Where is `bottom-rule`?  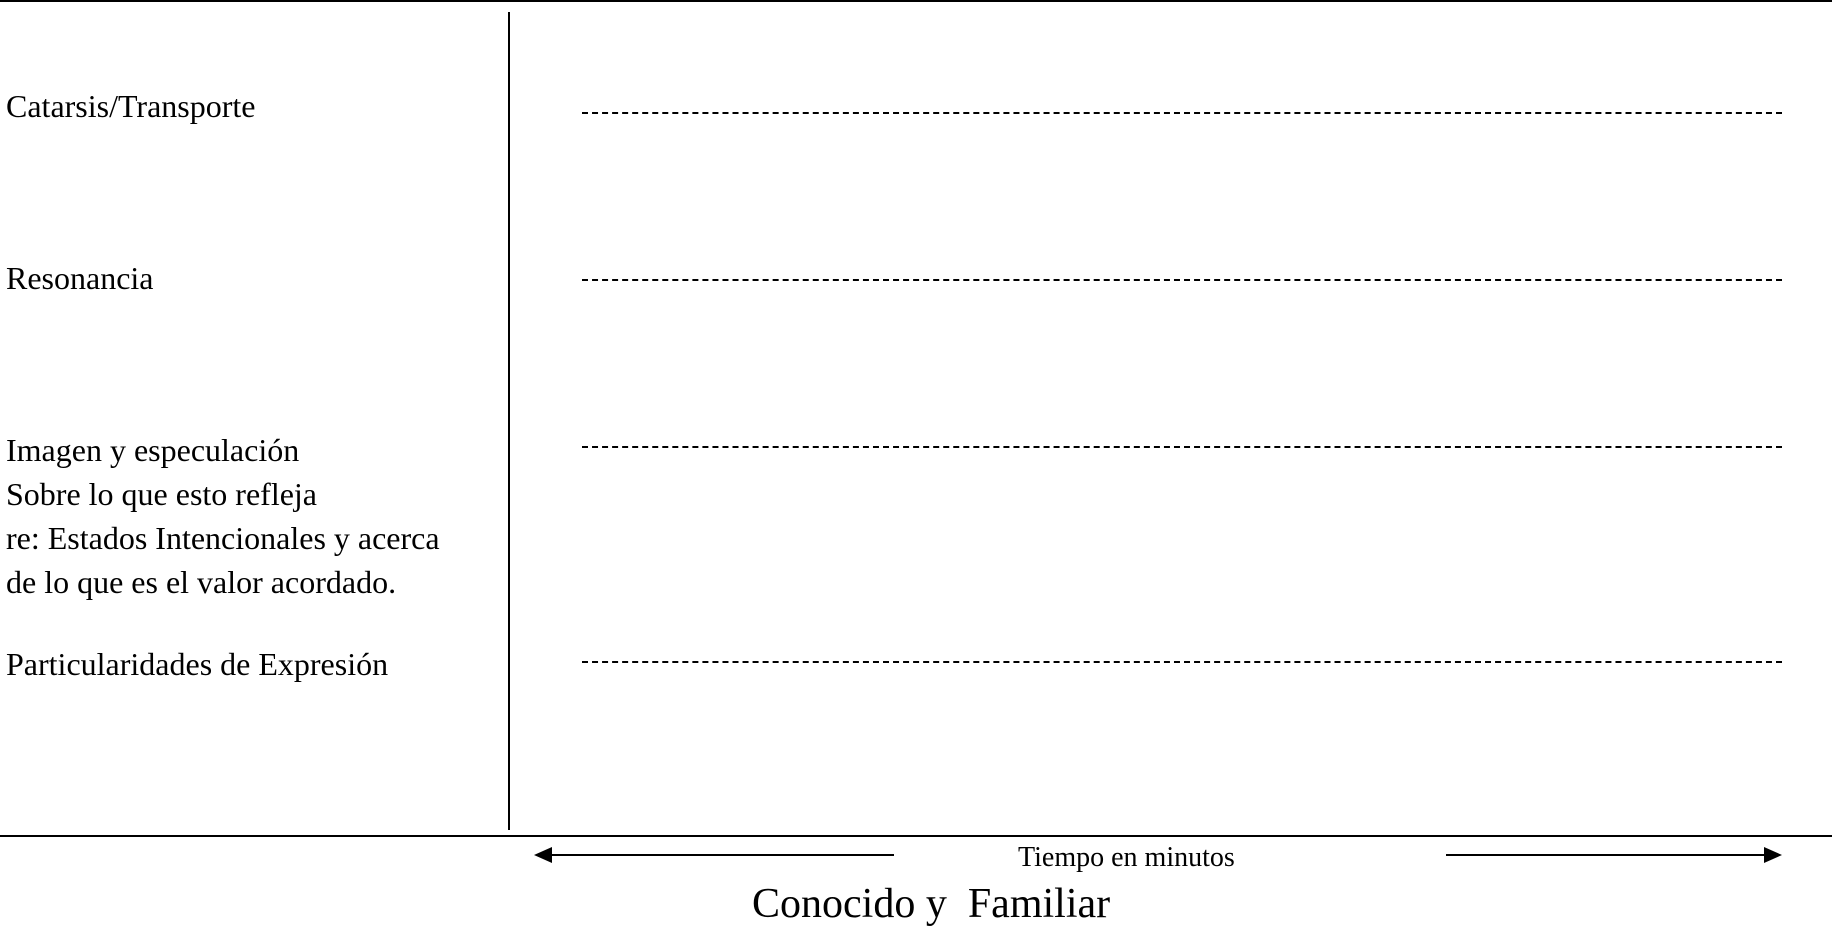
bottom-rule is located at coordinates (916, 836).